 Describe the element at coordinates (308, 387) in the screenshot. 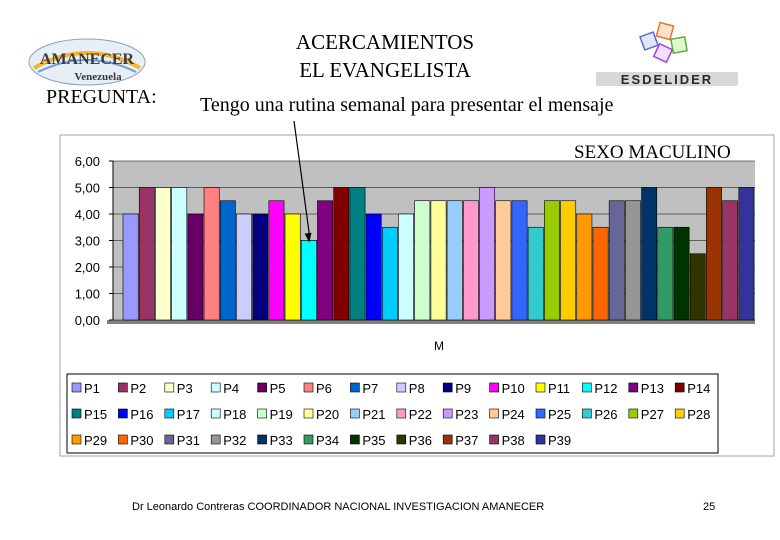

I see `legend-swatch-p6` at that location.